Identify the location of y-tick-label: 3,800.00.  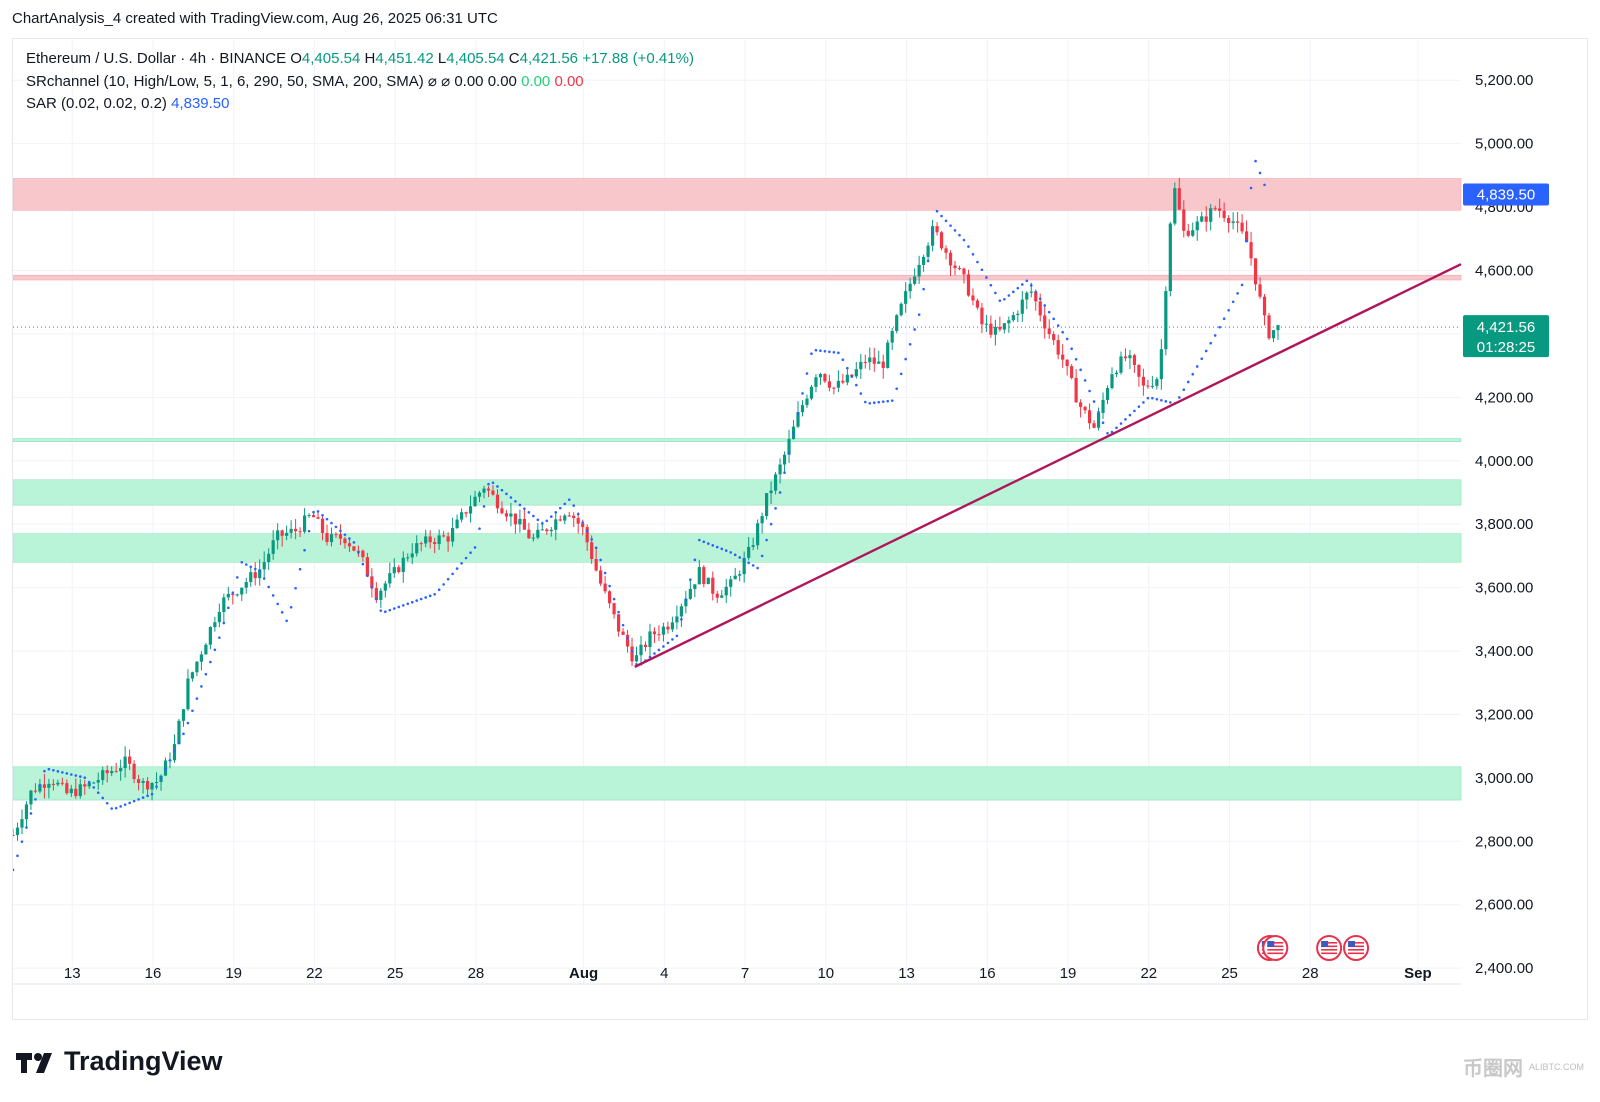
(1504, 524).